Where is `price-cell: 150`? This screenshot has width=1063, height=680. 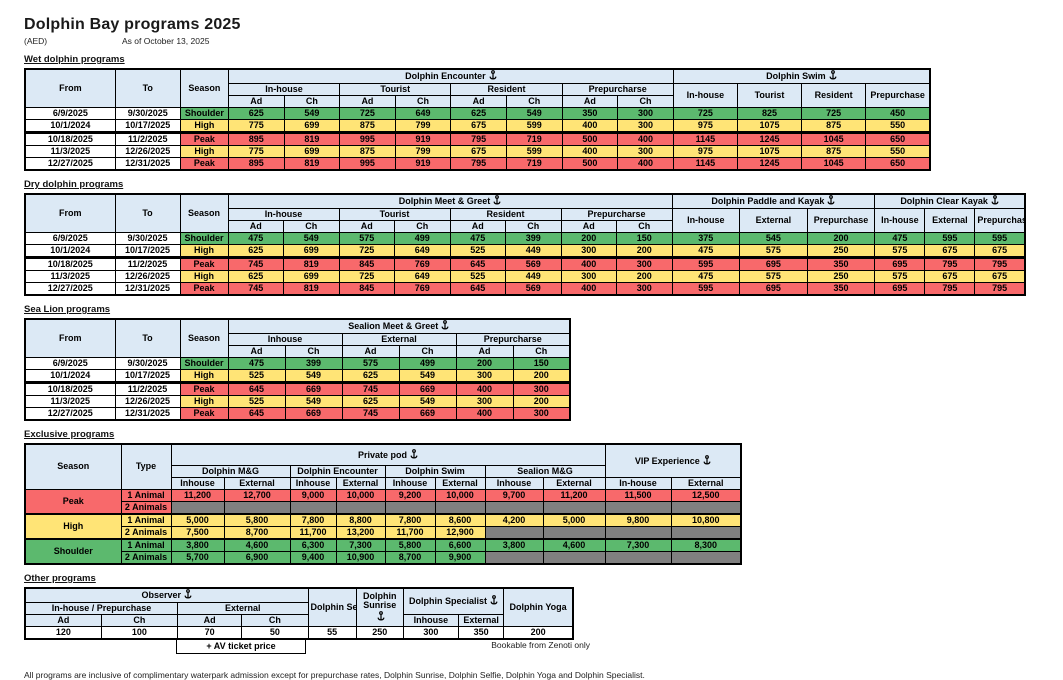
price-cell: 150 is located at coordinates (541, 363).